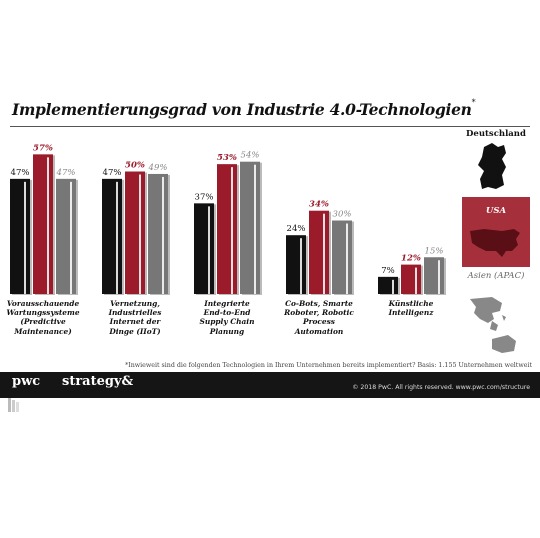  Describe the element at coordinates (250, 156) in the screenshot. I see `value-label-asia-2: 54%` at that location.